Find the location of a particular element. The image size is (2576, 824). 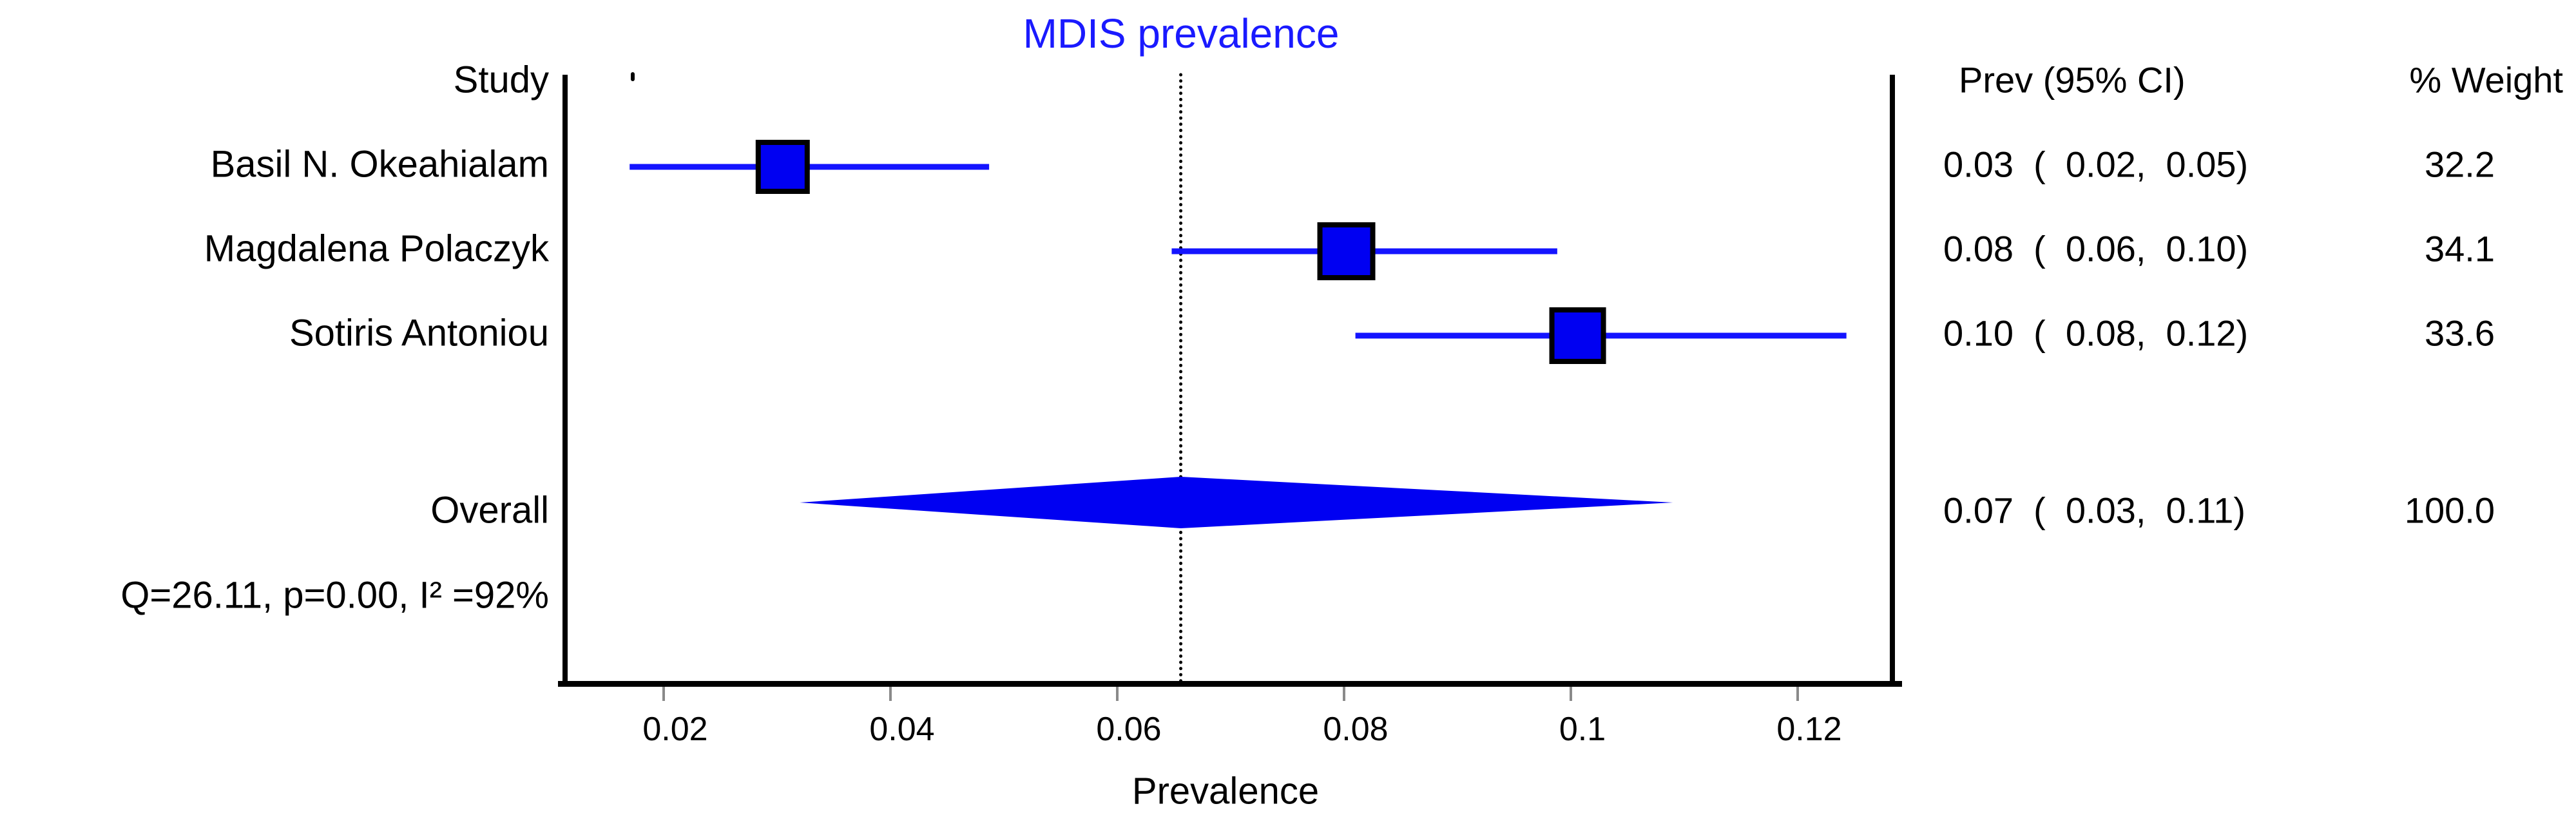

study-name-label: Basil N. Okeahialam is located at coordinates (380, 164).